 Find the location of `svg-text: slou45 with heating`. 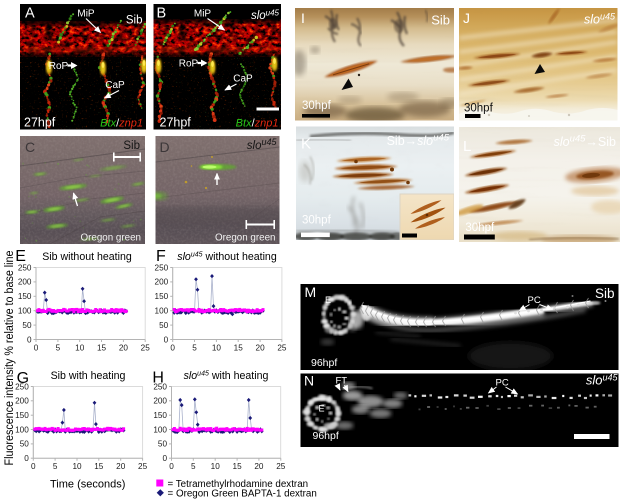

svg-text: slou45 with heating is located at coordinates (226, 376).